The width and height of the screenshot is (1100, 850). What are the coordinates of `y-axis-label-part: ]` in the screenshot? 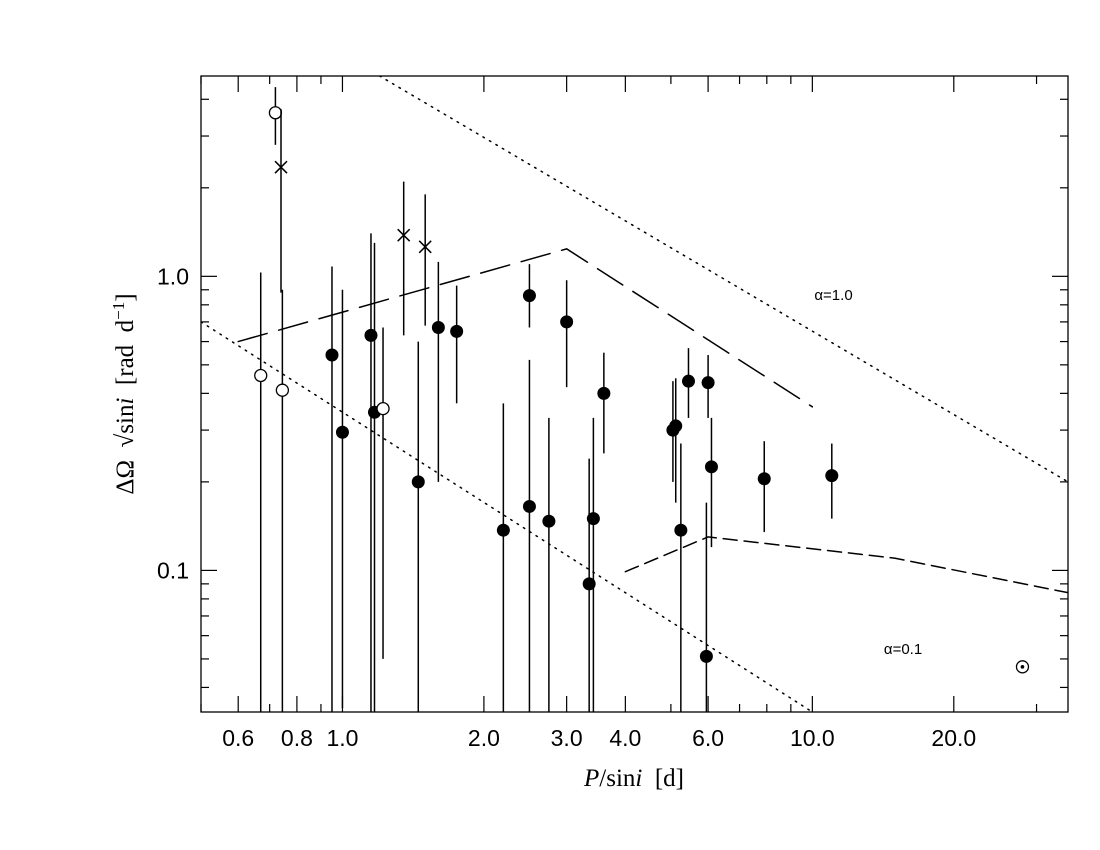 It's located at (125, 297).